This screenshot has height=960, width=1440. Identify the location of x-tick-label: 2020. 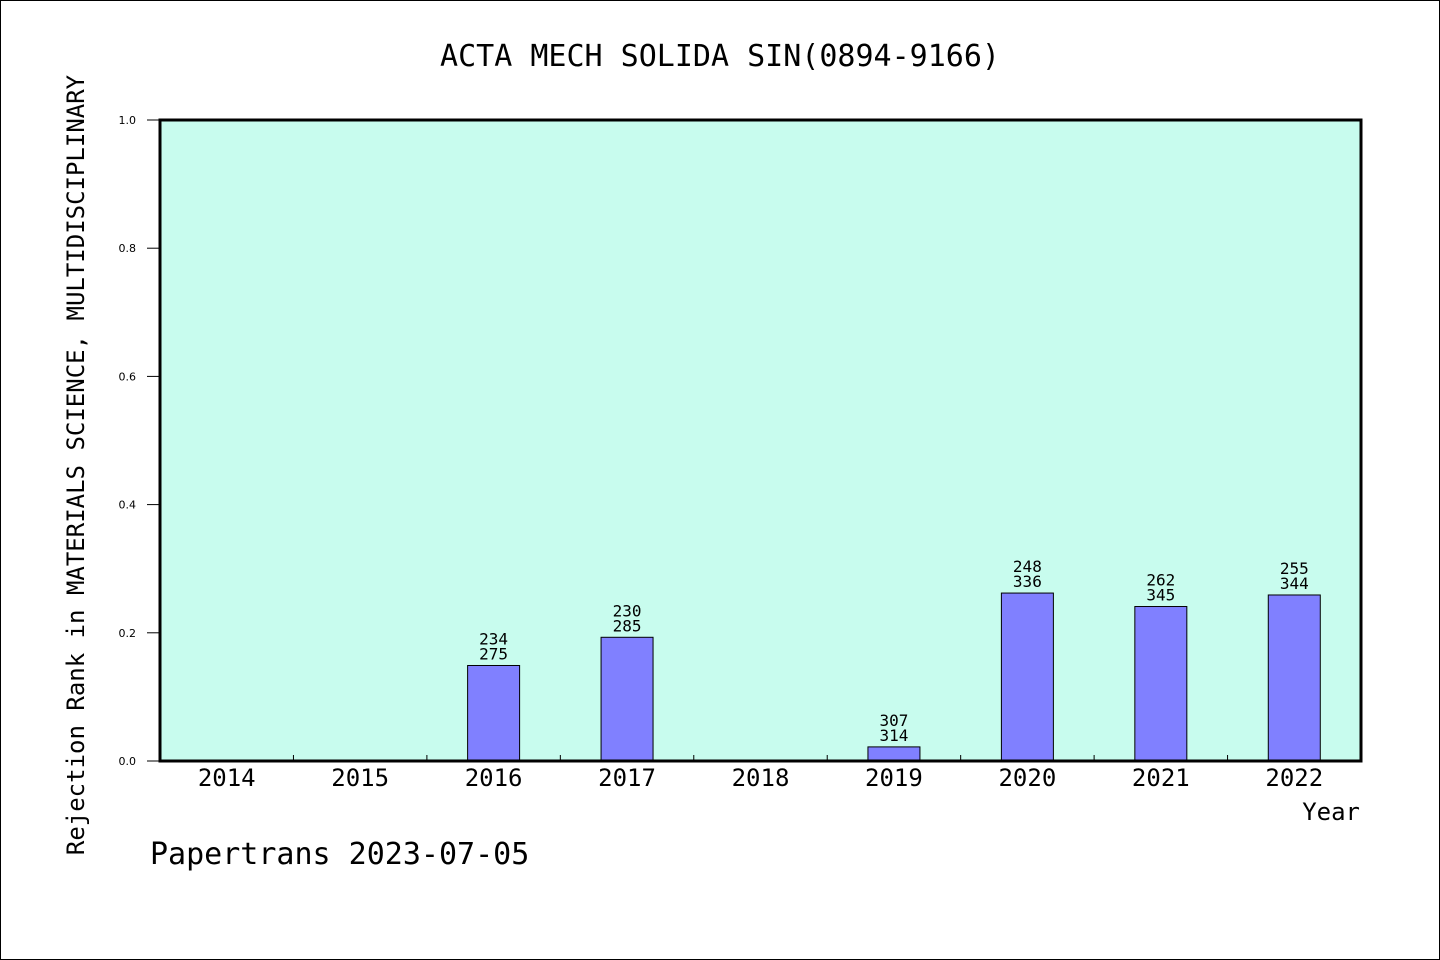
(1027, 778).